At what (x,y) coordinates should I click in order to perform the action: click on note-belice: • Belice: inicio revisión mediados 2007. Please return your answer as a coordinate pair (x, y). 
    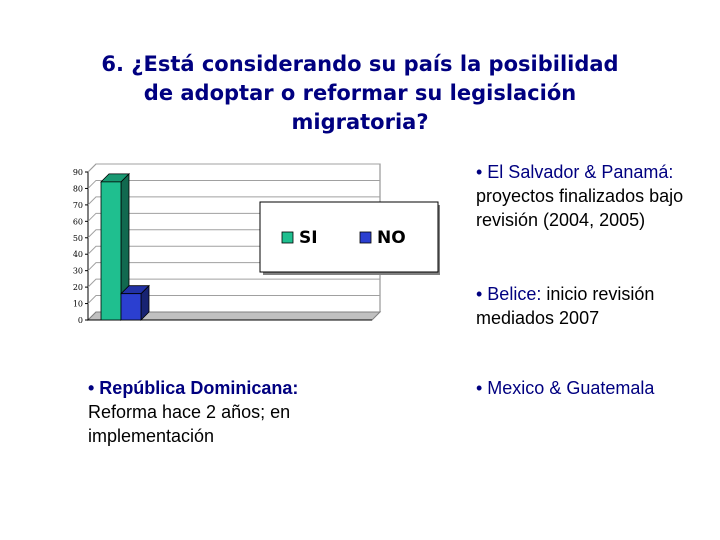
    Looking at the image, I should click on (591, 306).